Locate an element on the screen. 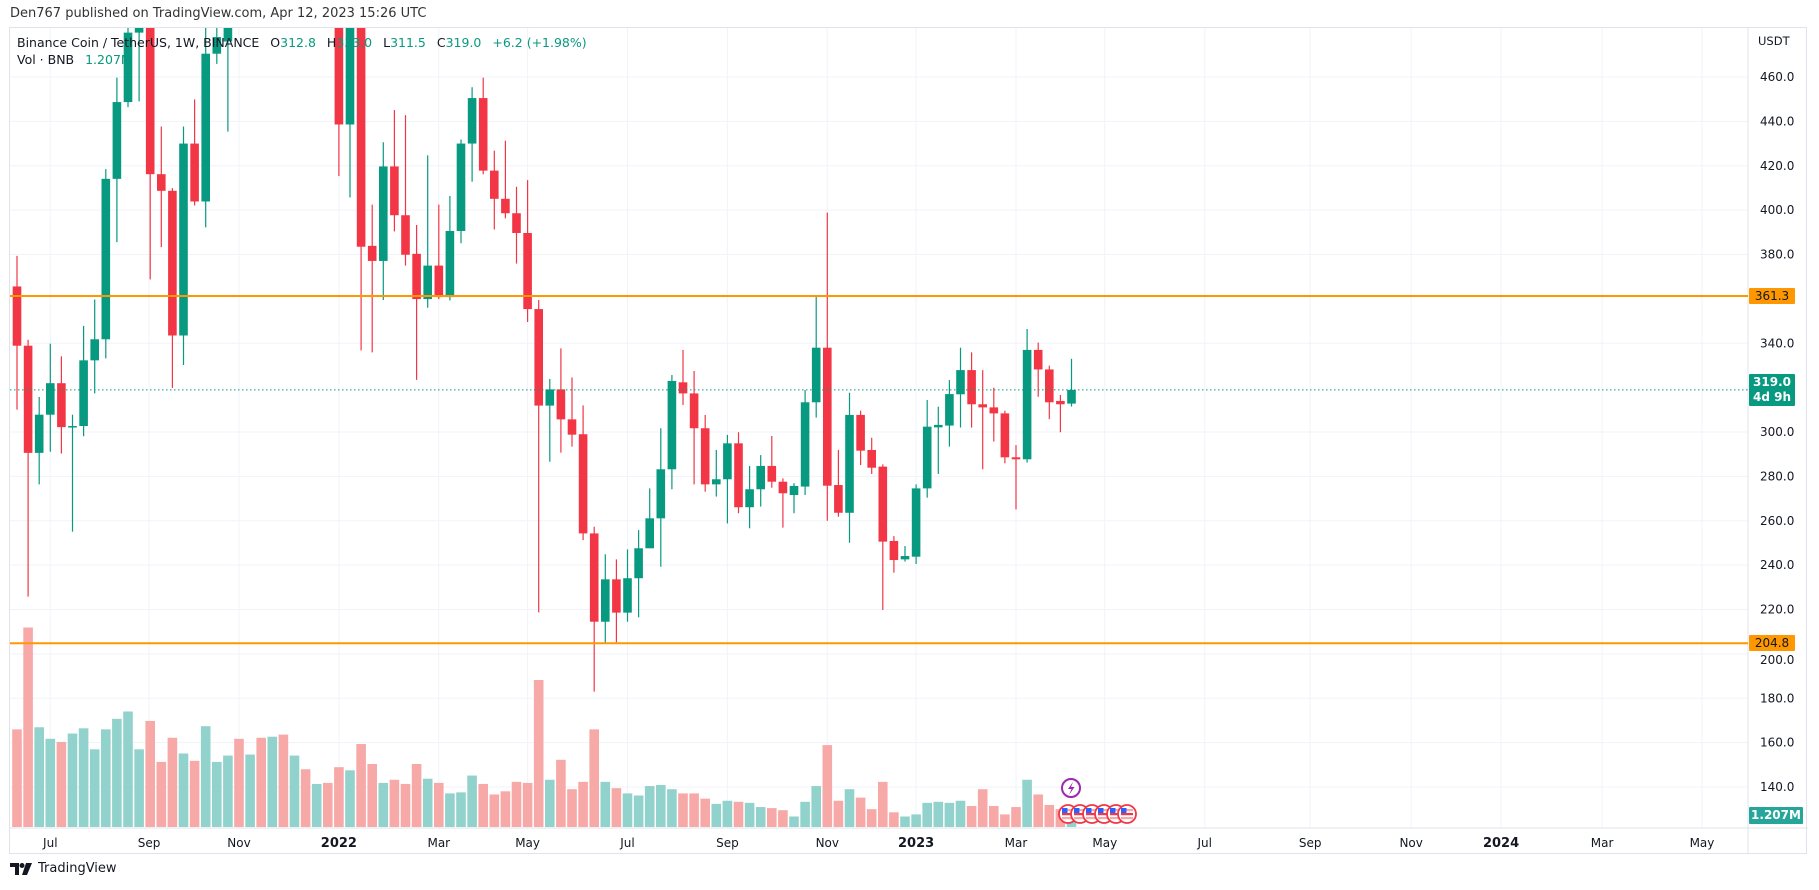  close-label: C is located at coordinates (441, 42).